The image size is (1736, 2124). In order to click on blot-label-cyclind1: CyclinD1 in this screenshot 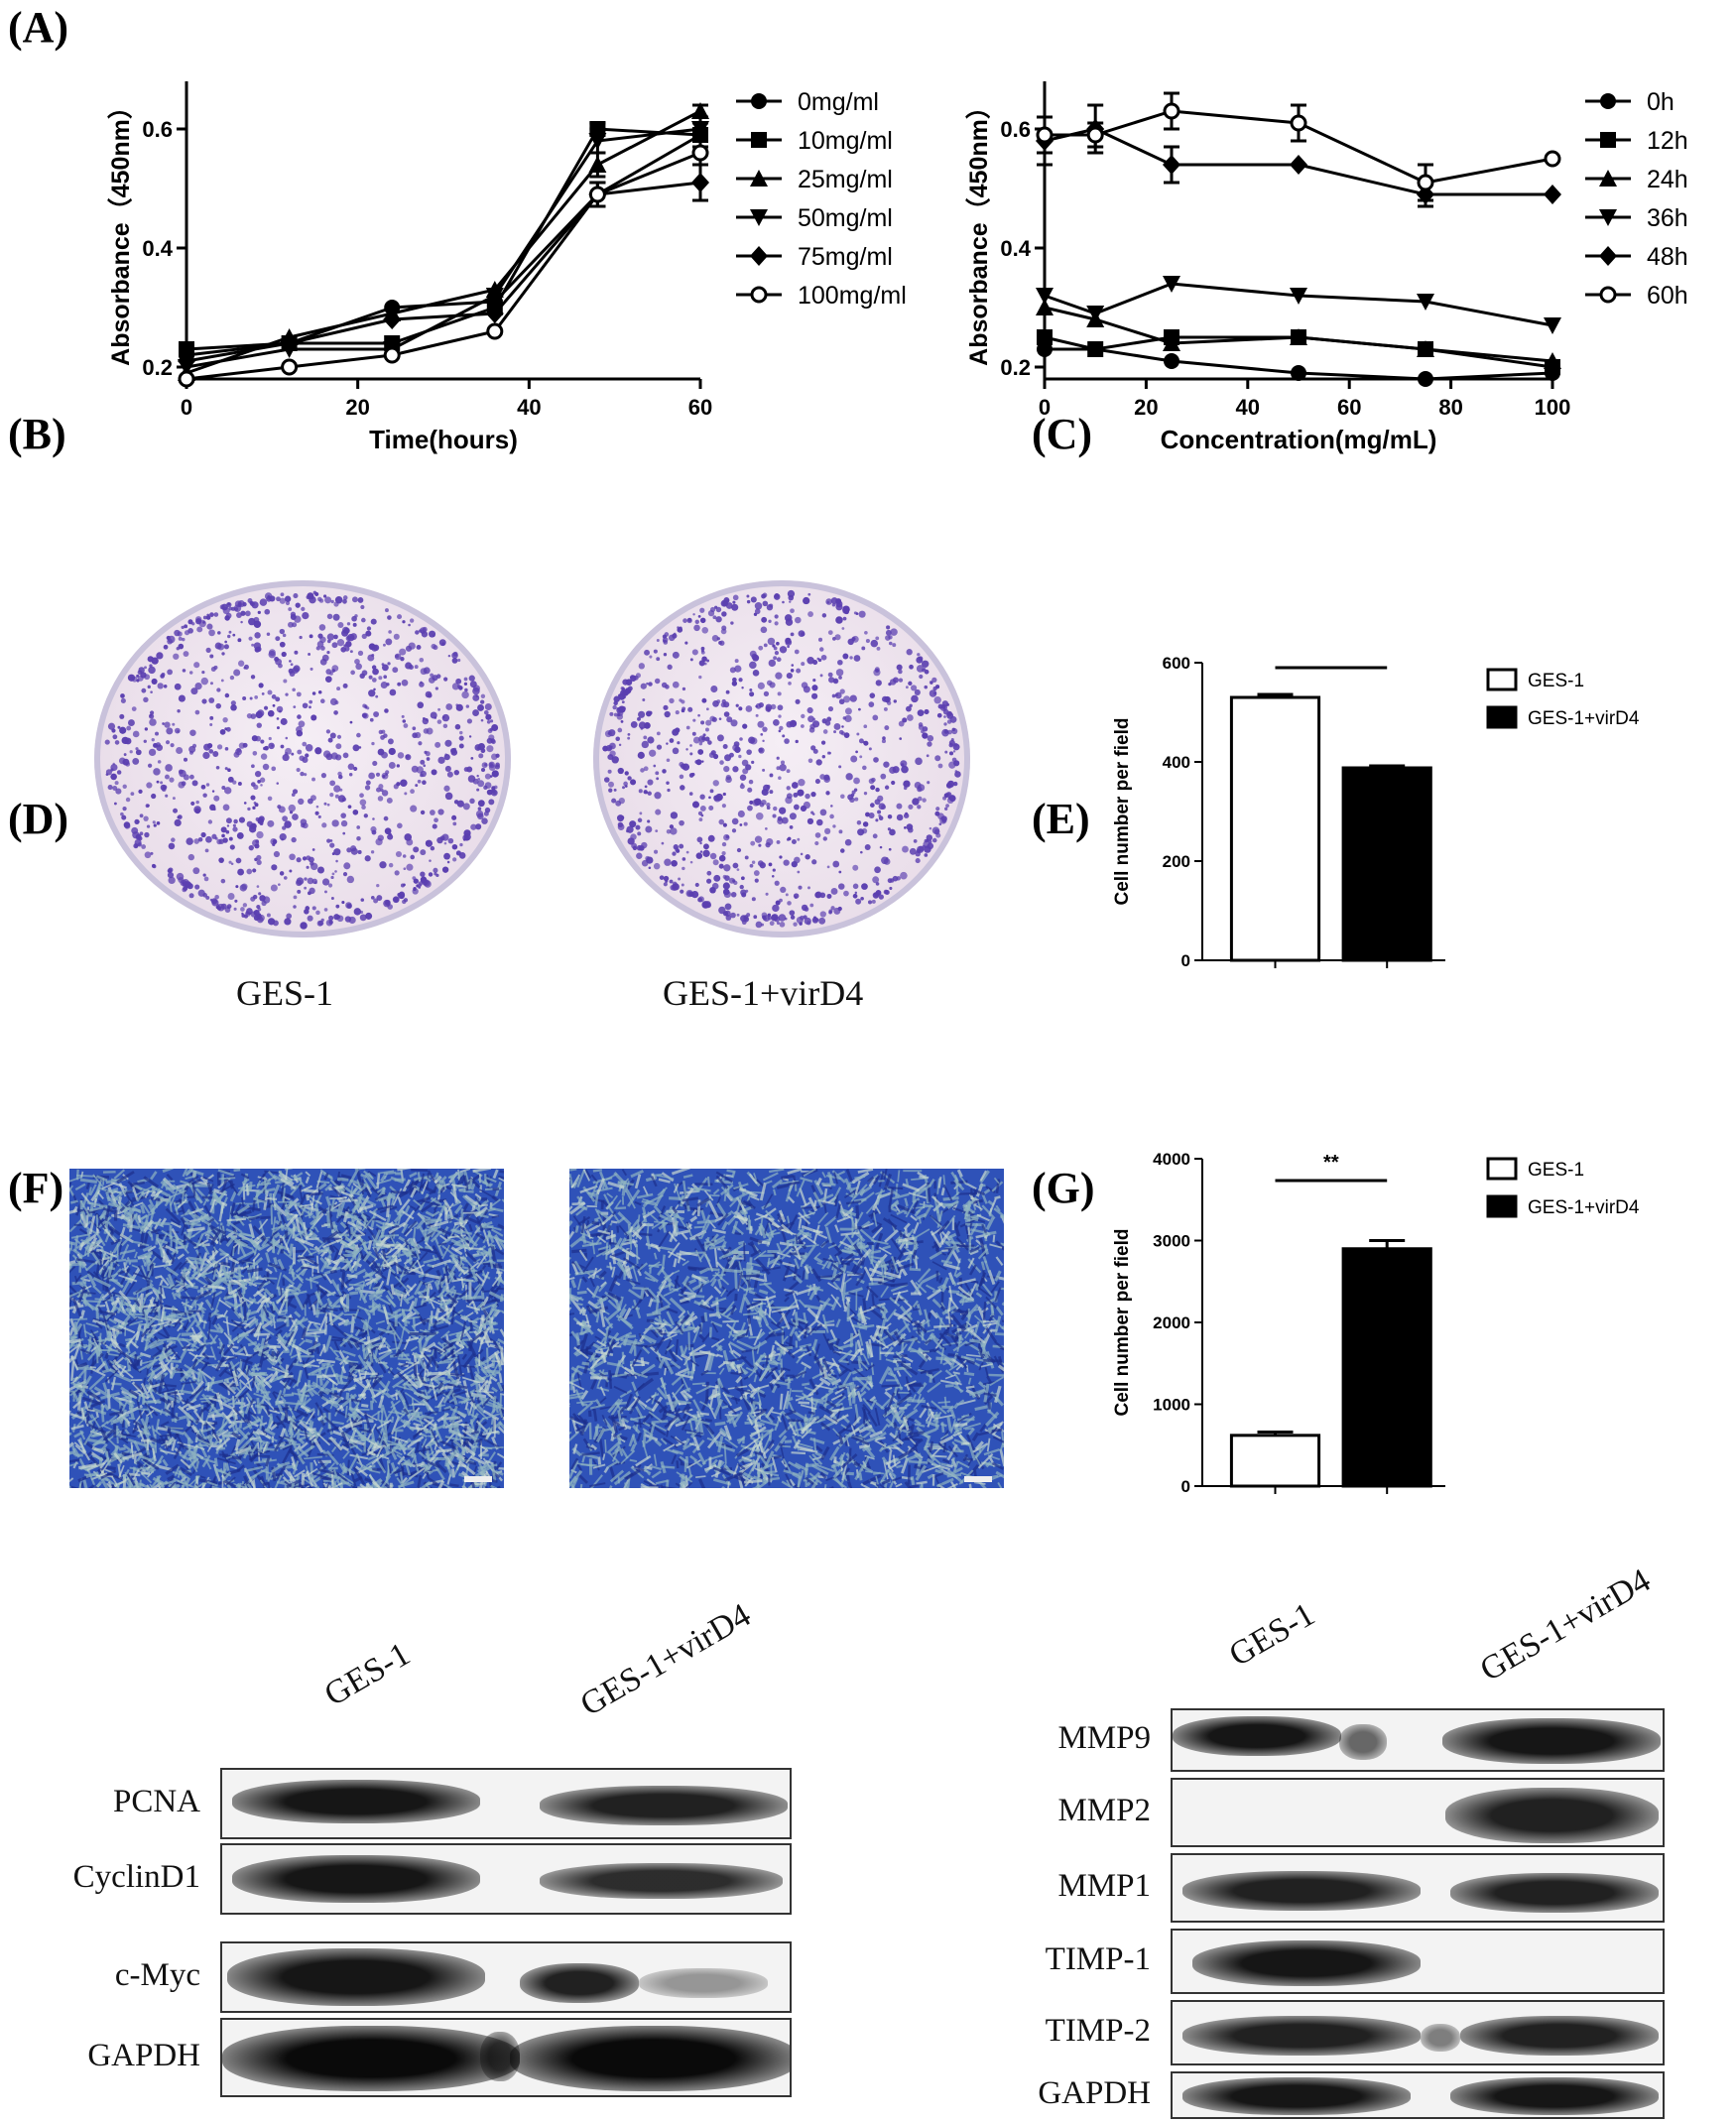, I will do `click(136, 1877)`.